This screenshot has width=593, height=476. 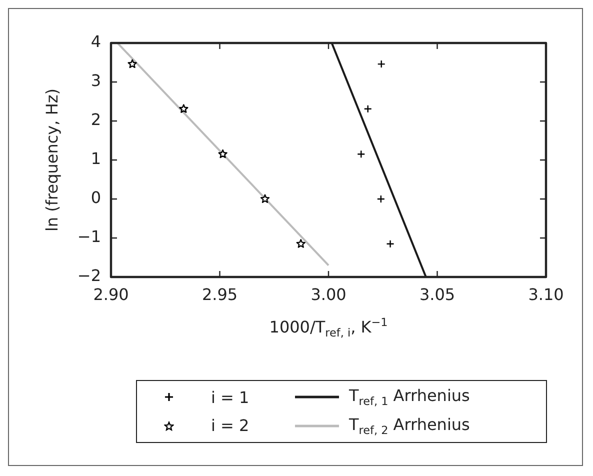 What do you see at coordinates (328, 294) in the screenshot?
I see `x-tick-label: 3.00` at bounding box center [328, 294].